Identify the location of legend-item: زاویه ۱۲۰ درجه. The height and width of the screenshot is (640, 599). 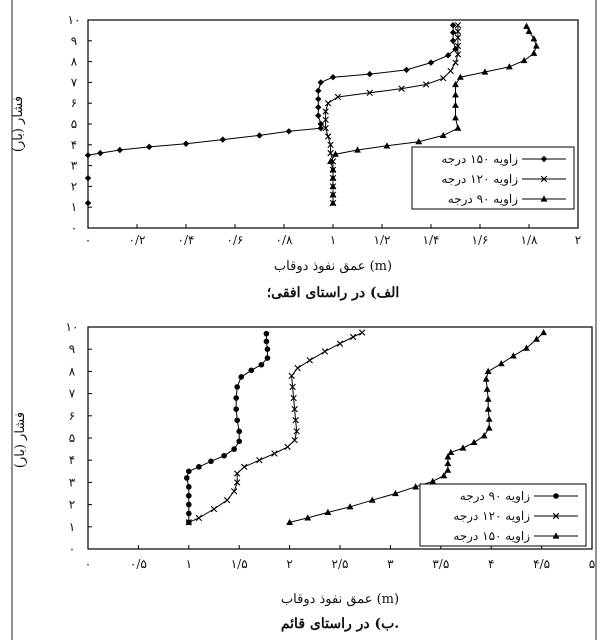
(503, 179).